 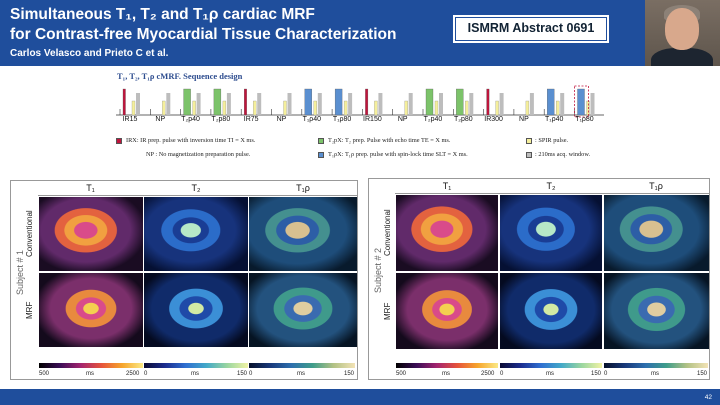 I want to click on subject1-col-t1rho: T₁ρ, so click(x=303, y=188).